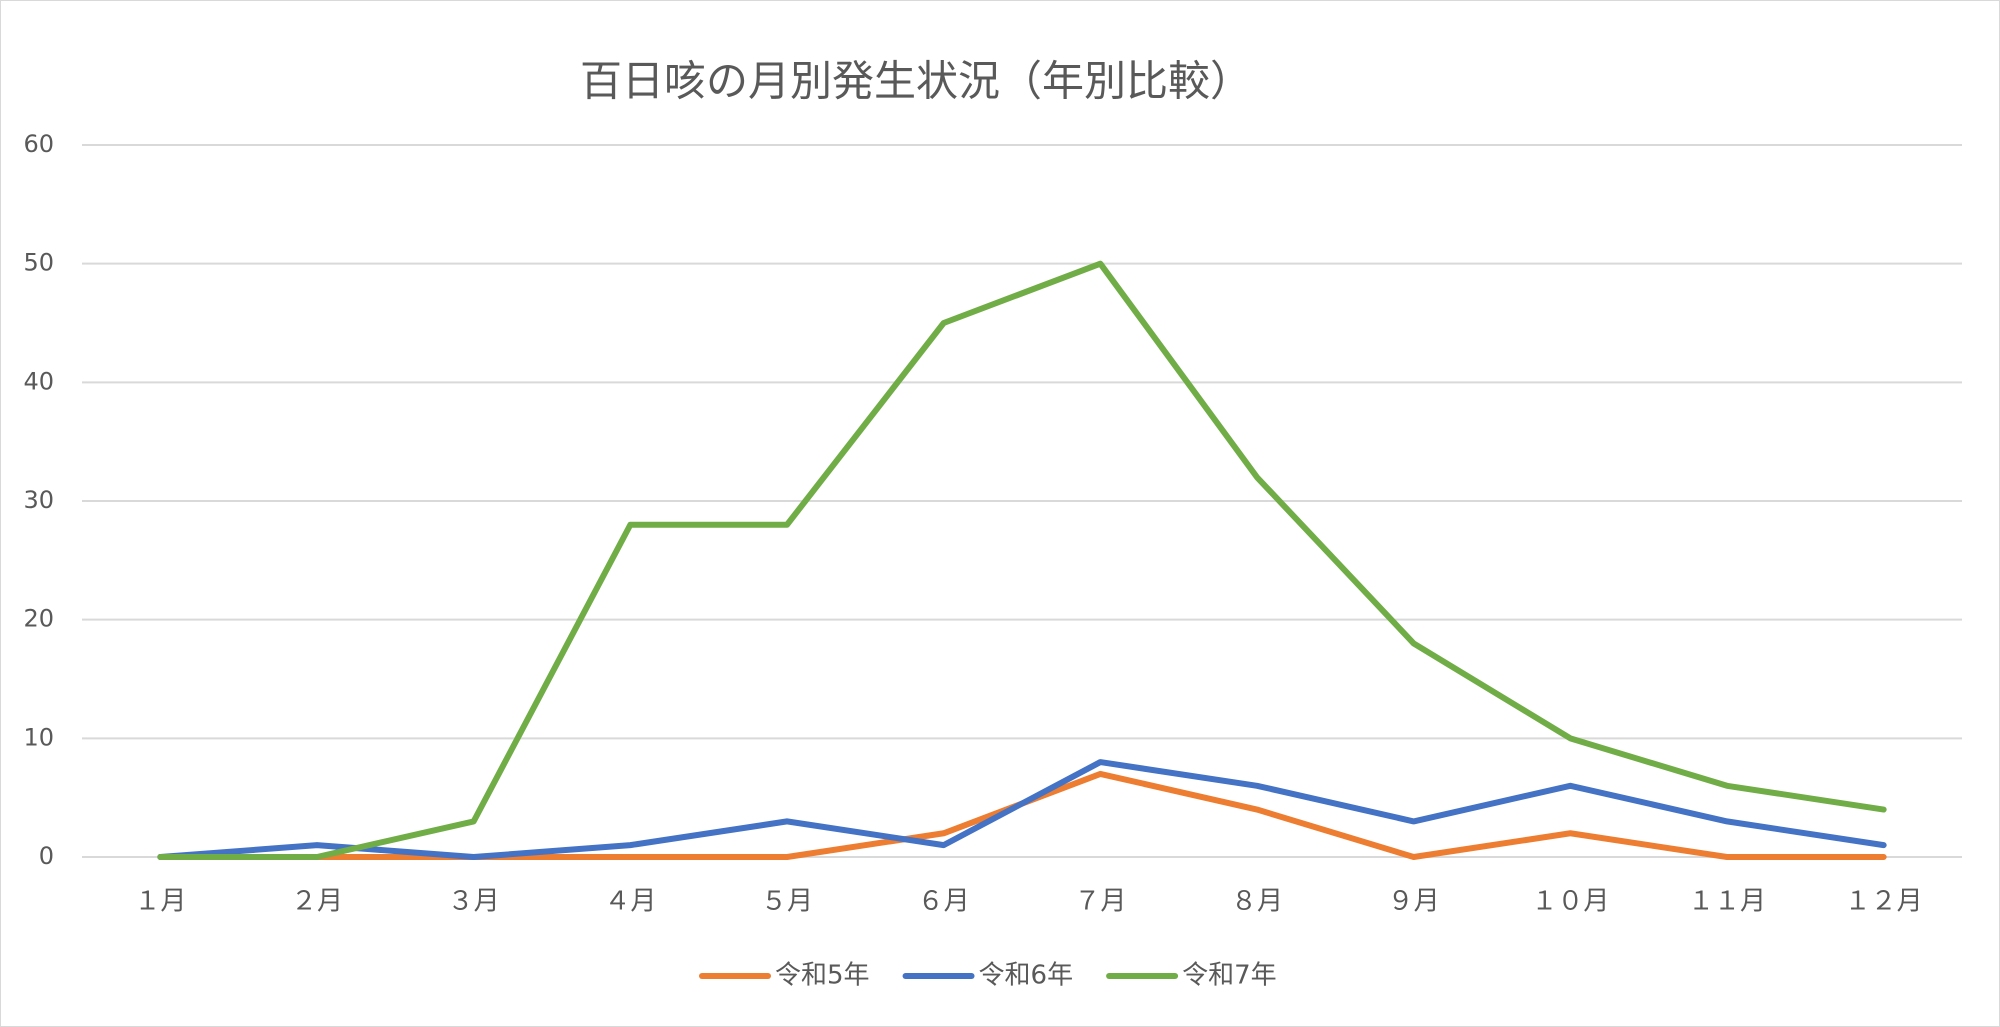 This screenshot has height=1027, width=2000. I want to click on legend-label: 令和7年, so click(1229, 976).